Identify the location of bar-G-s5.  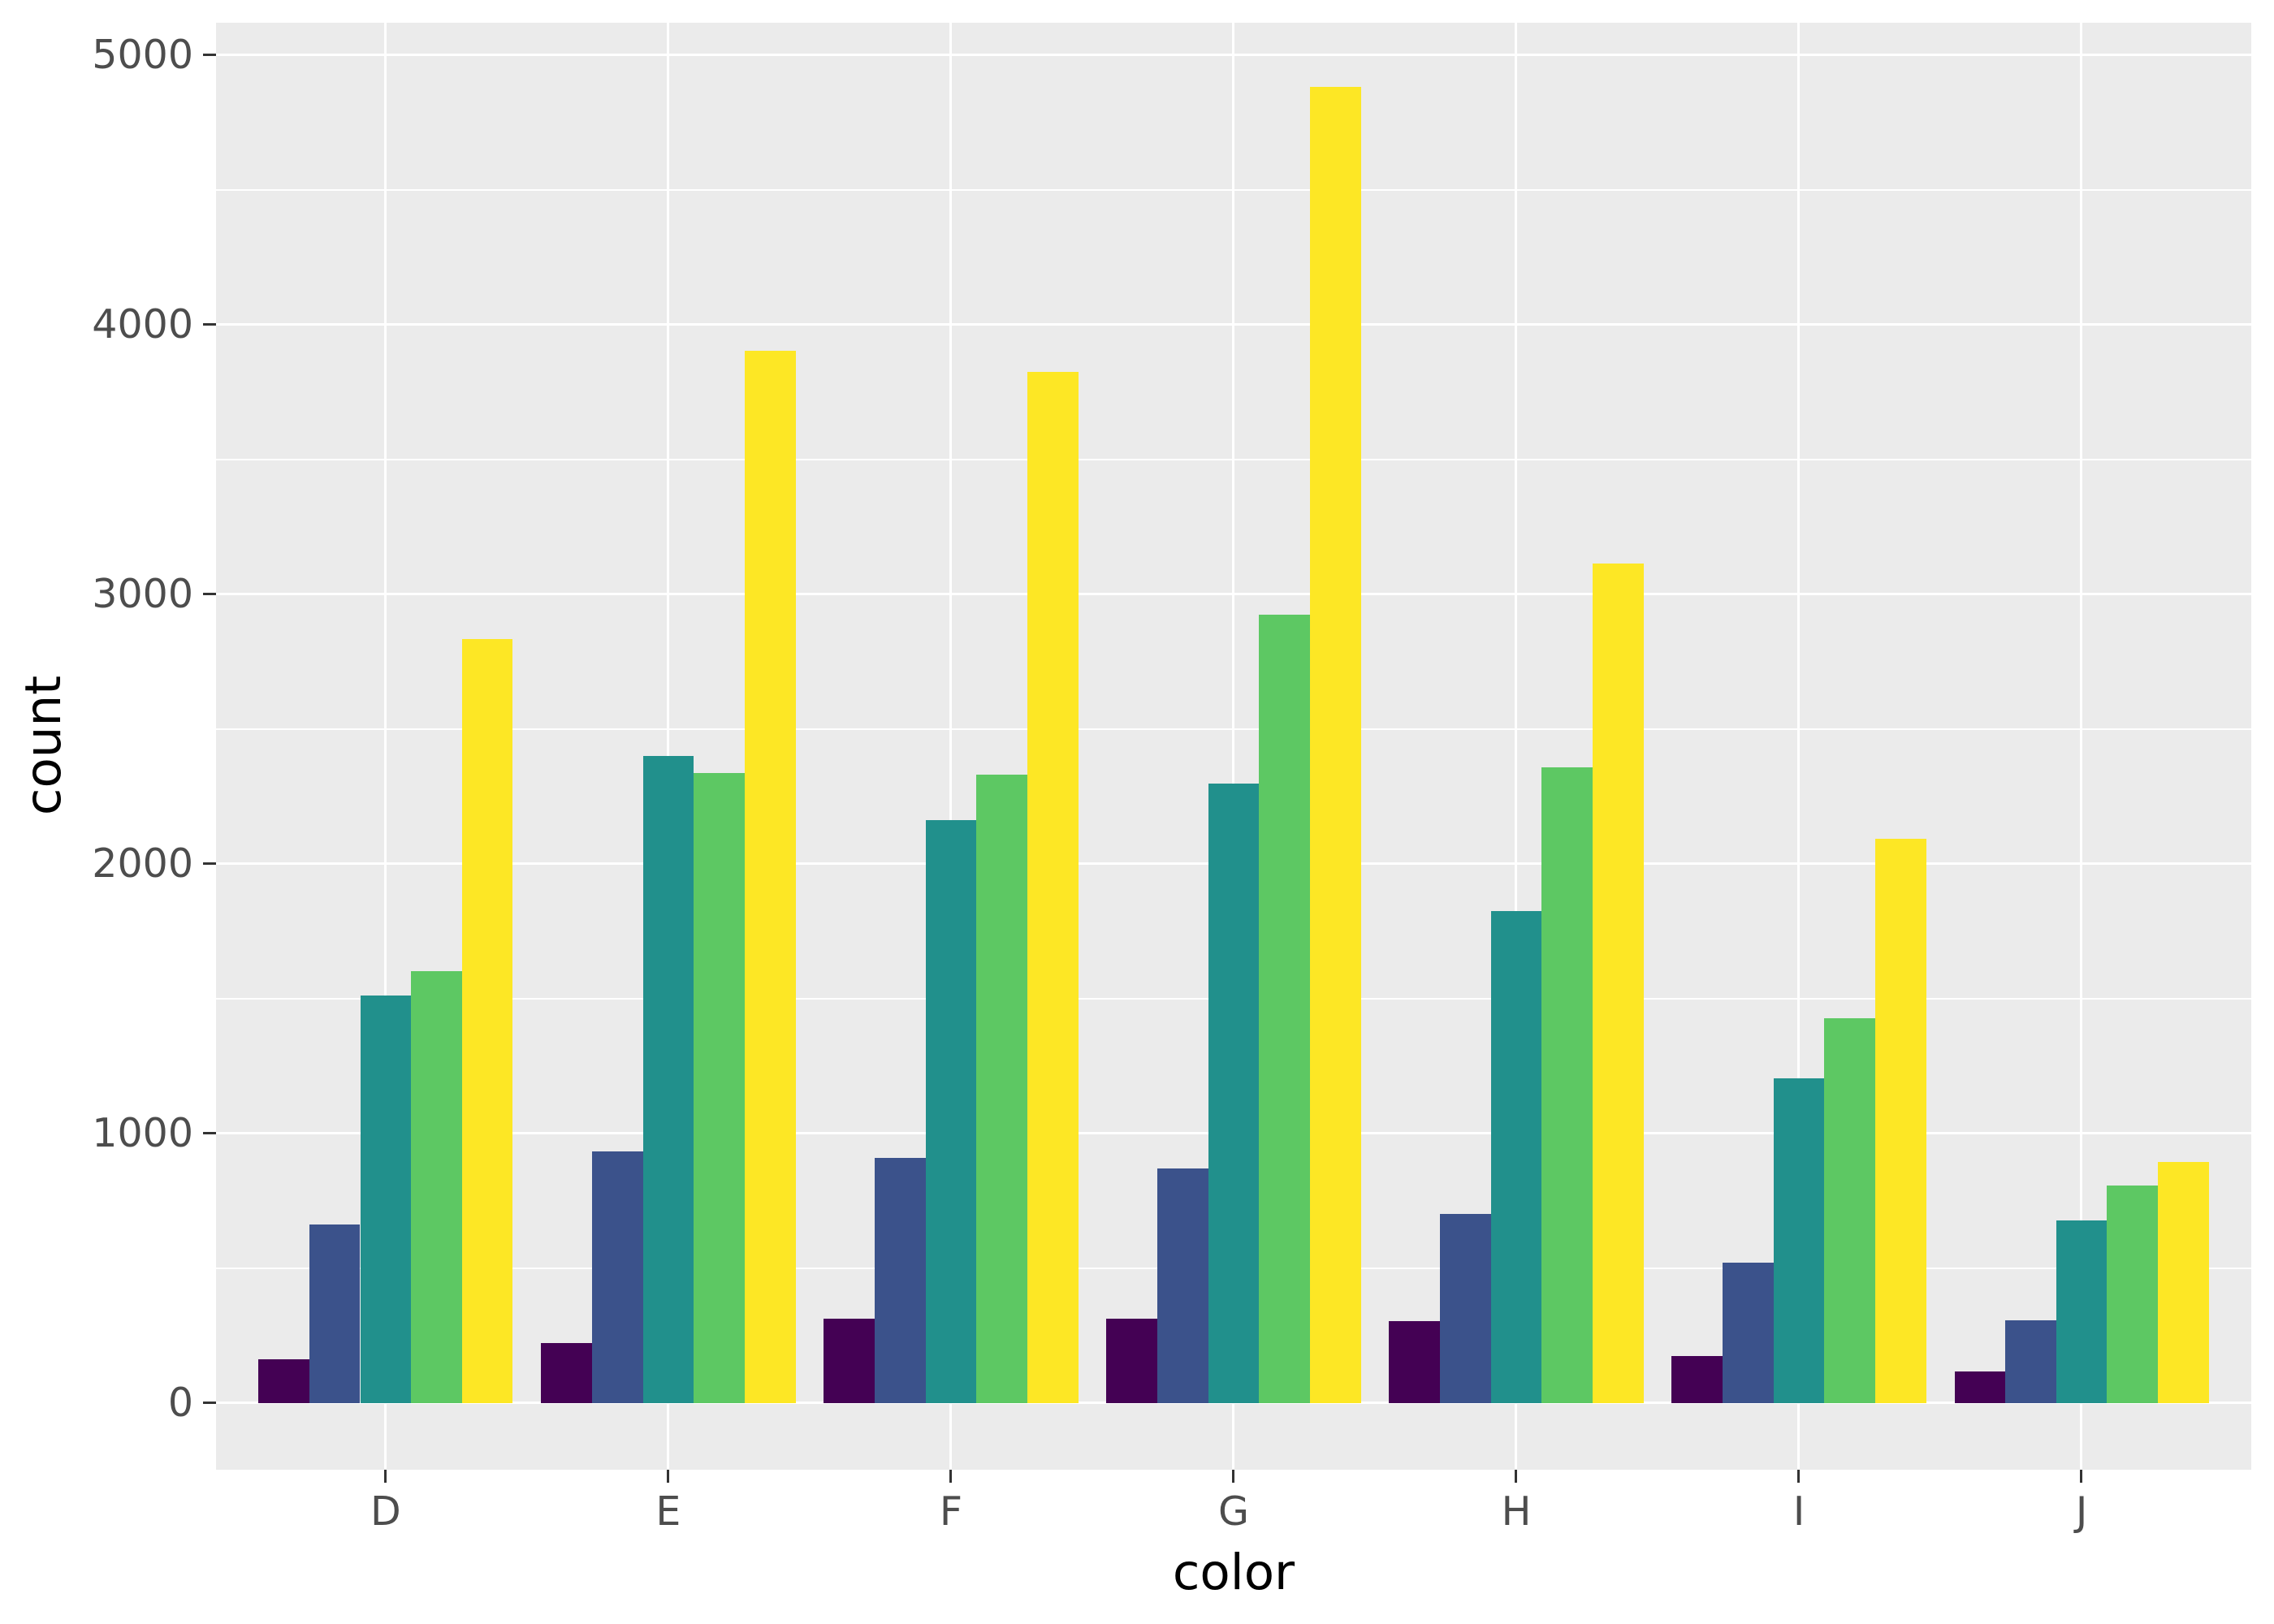
(1335, 745).